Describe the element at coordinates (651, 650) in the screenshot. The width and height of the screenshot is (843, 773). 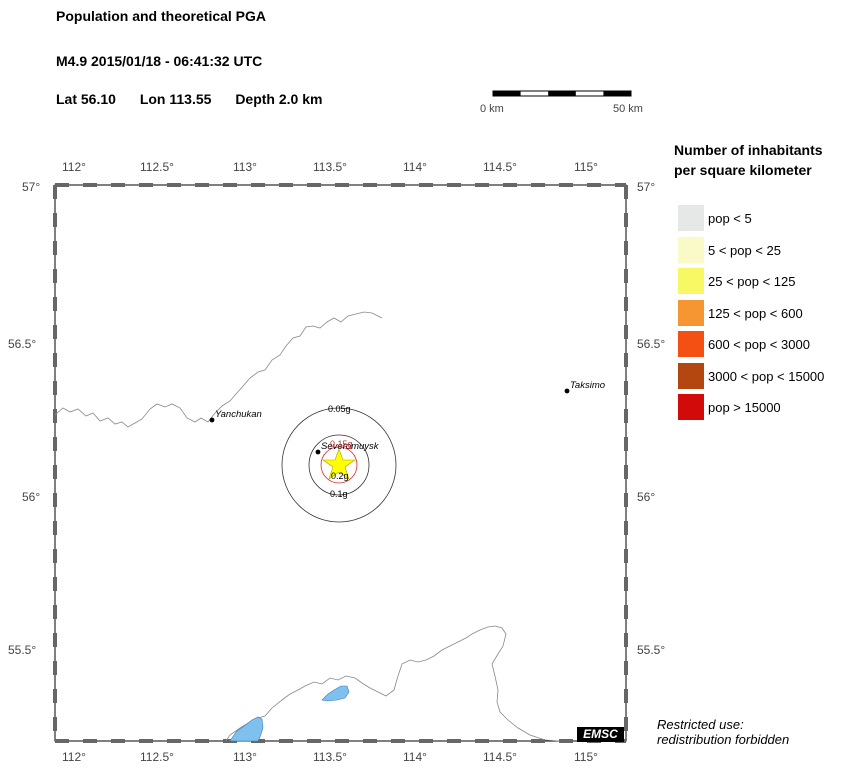
I see `lat-tick-right: 55.5°` at that location.